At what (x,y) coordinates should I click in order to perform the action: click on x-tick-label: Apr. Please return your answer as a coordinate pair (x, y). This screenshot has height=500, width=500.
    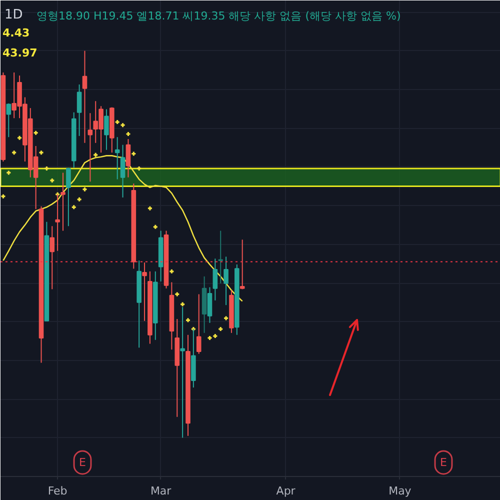
    Looking at the image, I should click on (286, 491).